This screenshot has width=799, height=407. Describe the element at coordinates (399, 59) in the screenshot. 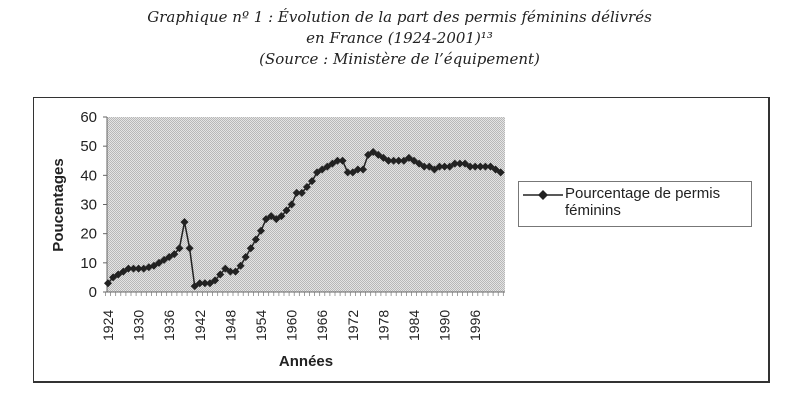

I see `chart-source: (Source : Ministère de l’équipement)` at that location.